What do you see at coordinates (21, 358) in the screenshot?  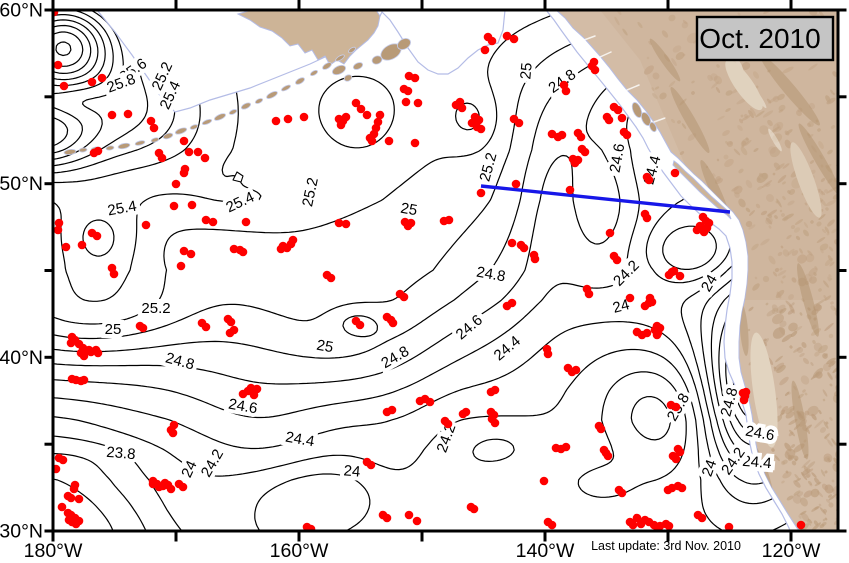 I see `svg-text: 40°N` at bounding box center [21, 358].